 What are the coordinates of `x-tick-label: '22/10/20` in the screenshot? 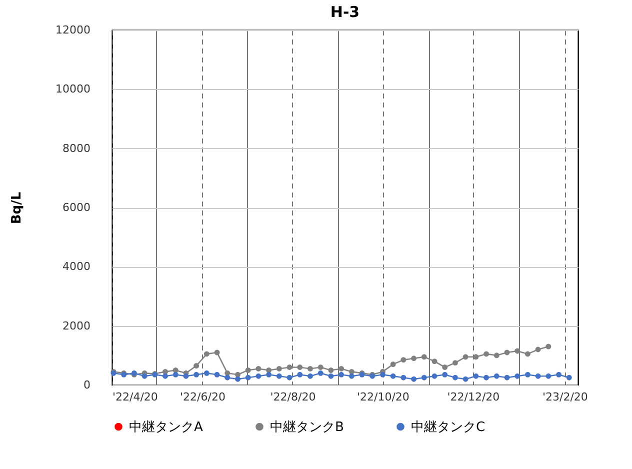 It's located at (383, 397).